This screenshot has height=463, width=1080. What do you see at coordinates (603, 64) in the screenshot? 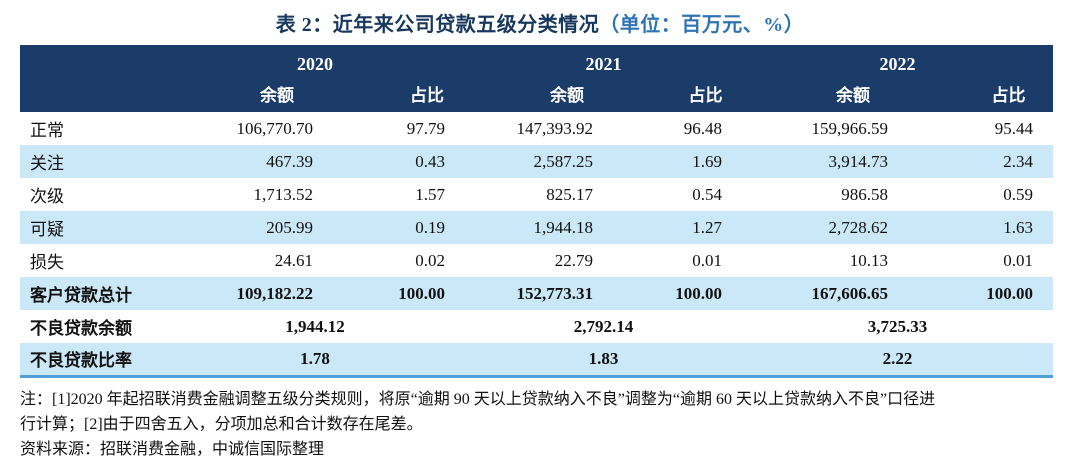
I see `year-header-2021: 2021` at bounding box center [603, 64].